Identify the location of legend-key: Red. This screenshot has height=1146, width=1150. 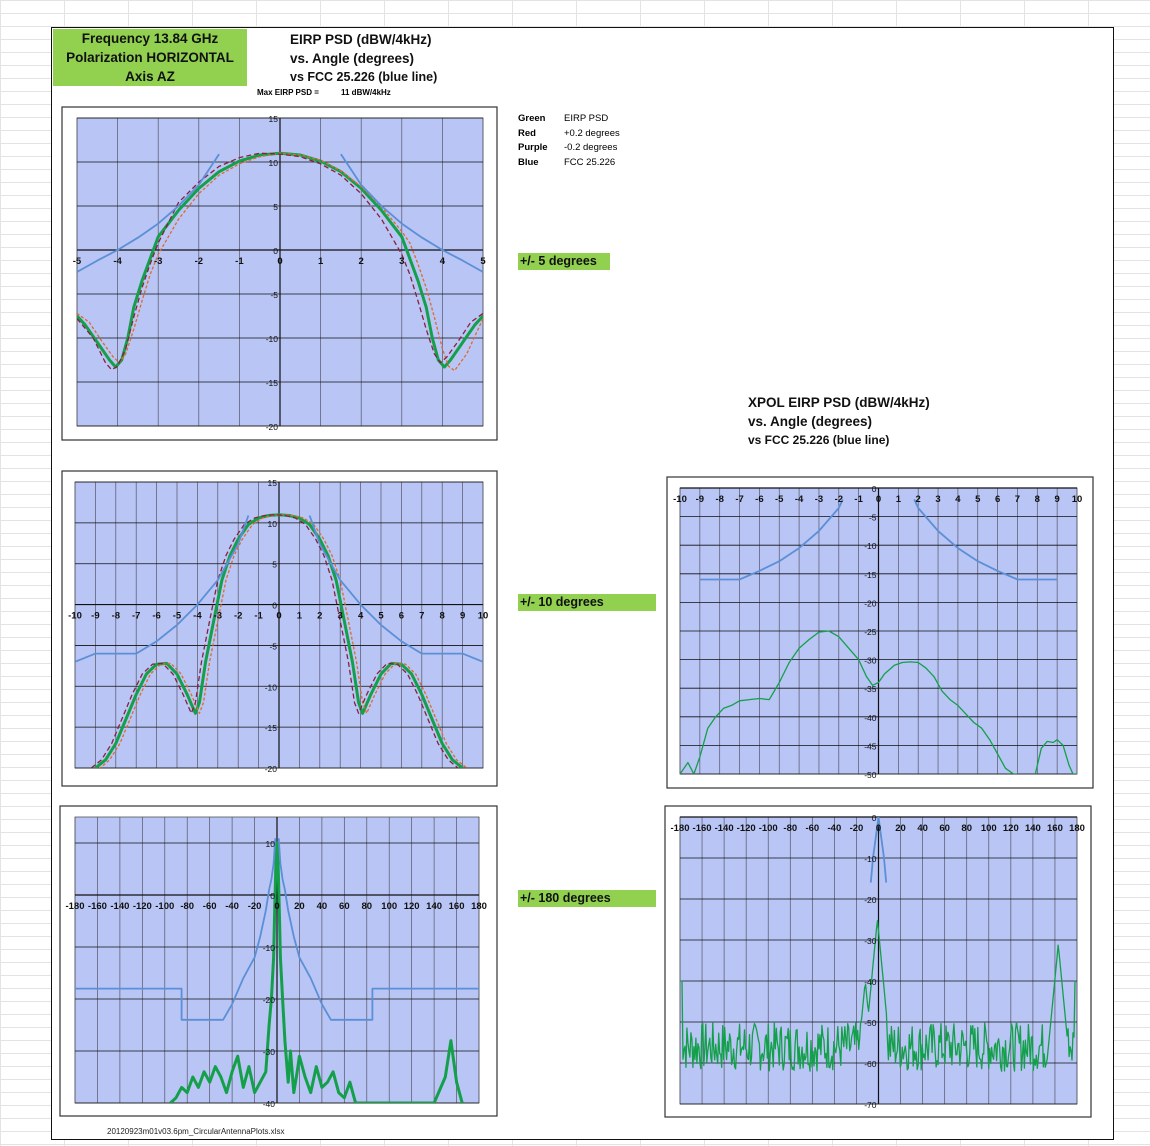
(527, 133).